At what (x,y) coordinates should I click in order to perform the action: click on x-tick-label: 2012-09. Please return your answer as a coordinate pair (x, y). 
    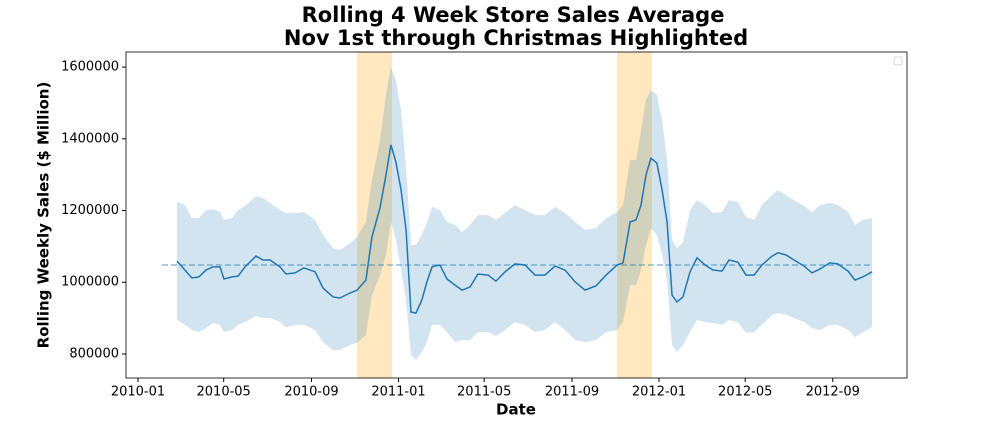
    Looking at the image, I should click on (833, 392).